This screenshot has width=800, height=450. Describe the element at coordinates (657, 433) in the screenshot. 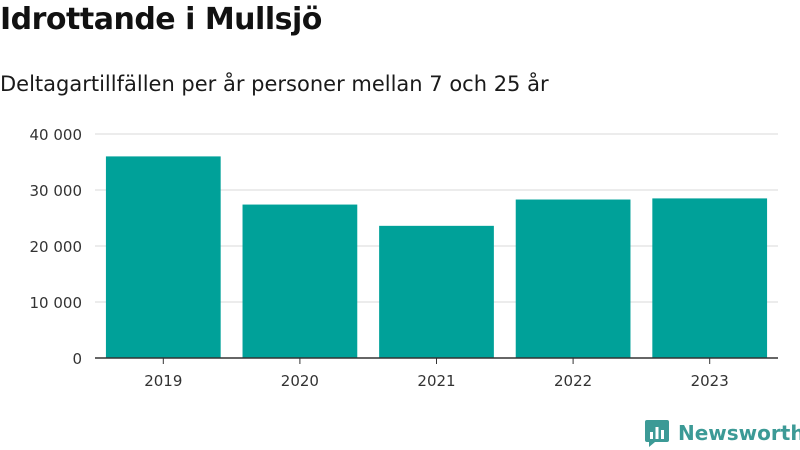

I see `newsworthy-logo-icon` at that location.